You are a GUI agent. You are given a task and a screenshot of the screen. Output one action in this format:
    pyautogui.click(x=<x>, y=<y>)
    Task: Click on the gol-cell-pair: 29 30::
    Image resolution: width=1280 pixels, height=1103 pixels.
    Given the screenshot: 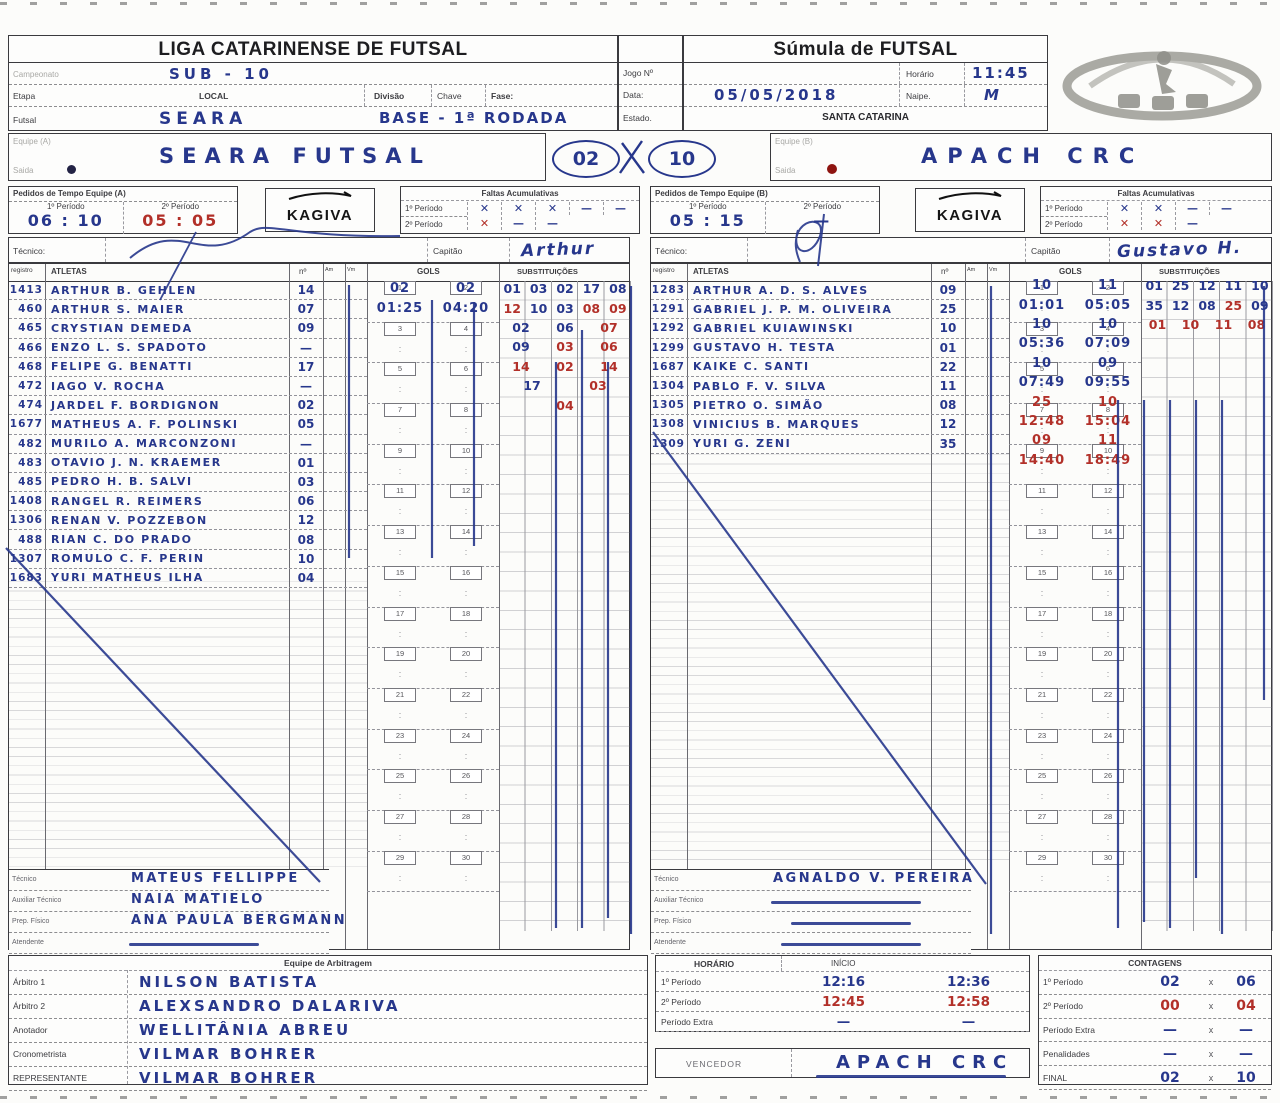 What is the action you would take?
    pyautogui.click(x=433, y=871)
    